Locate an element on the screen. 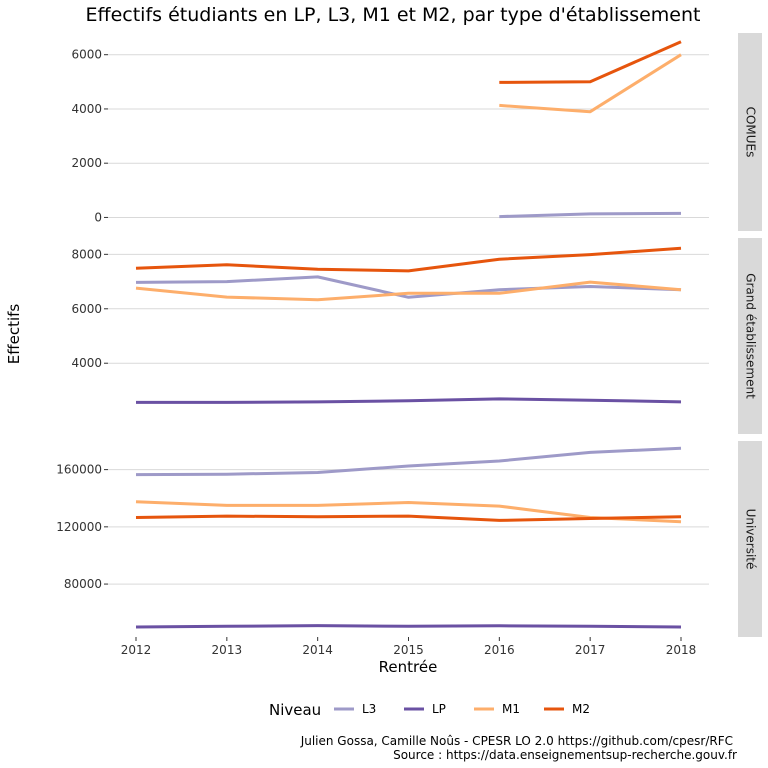  y-tick-label: 0 is located at coordinates (98, 217).